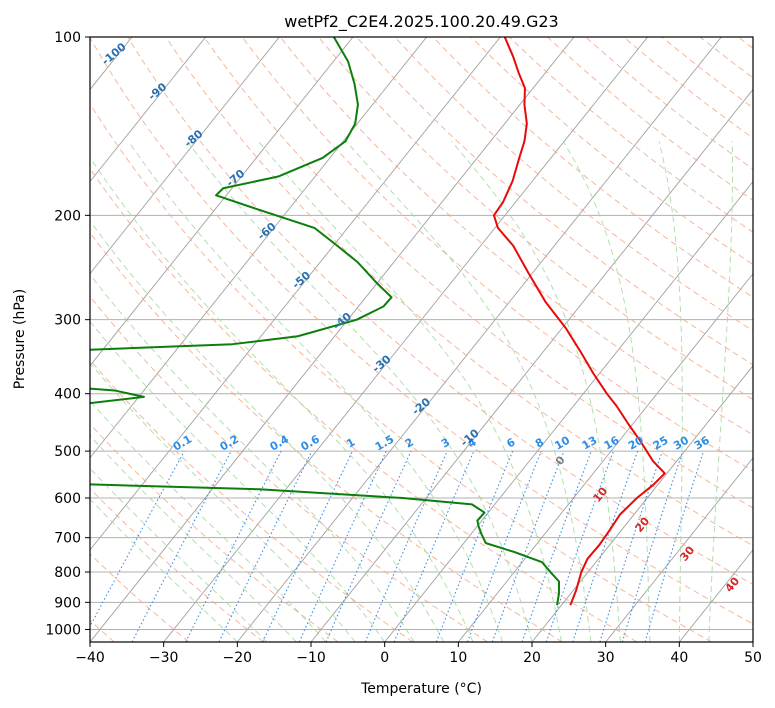  What do you see at coordinates (679, 658) in the screenshot?
I see `x-tick-label: 40` at bounding box center [679, 658].